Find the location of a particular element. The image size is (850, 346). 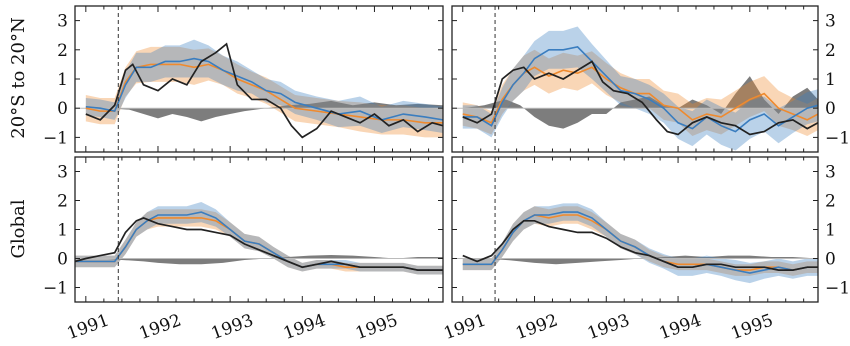

row-label: 20°S to 20°N is located at coordinates (18, 77).